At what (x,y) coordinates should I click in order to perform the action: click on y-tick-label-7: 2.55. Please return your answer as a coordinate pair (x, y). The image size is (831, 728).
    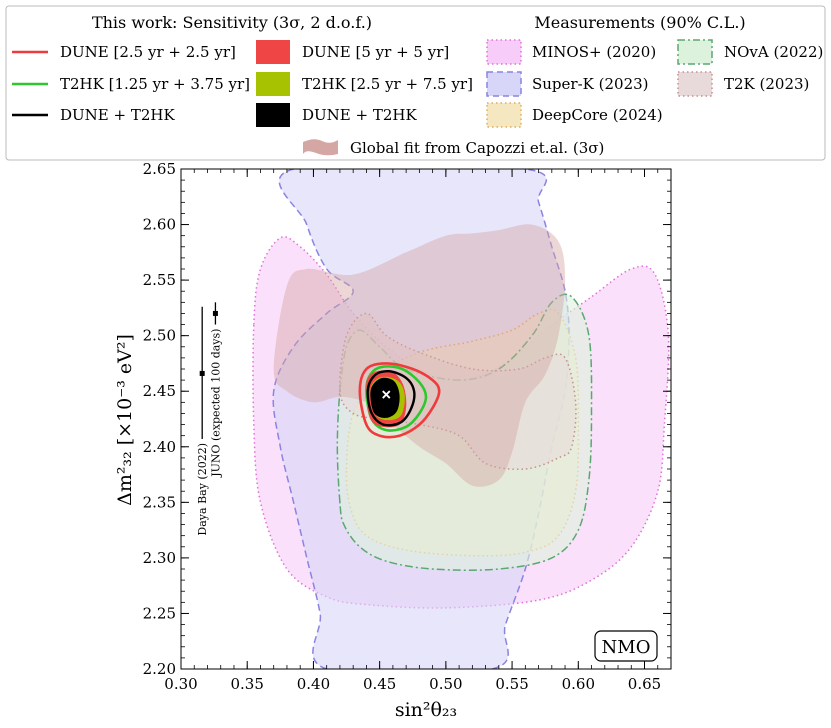
    Looking at the image, I should click on (159, 280).